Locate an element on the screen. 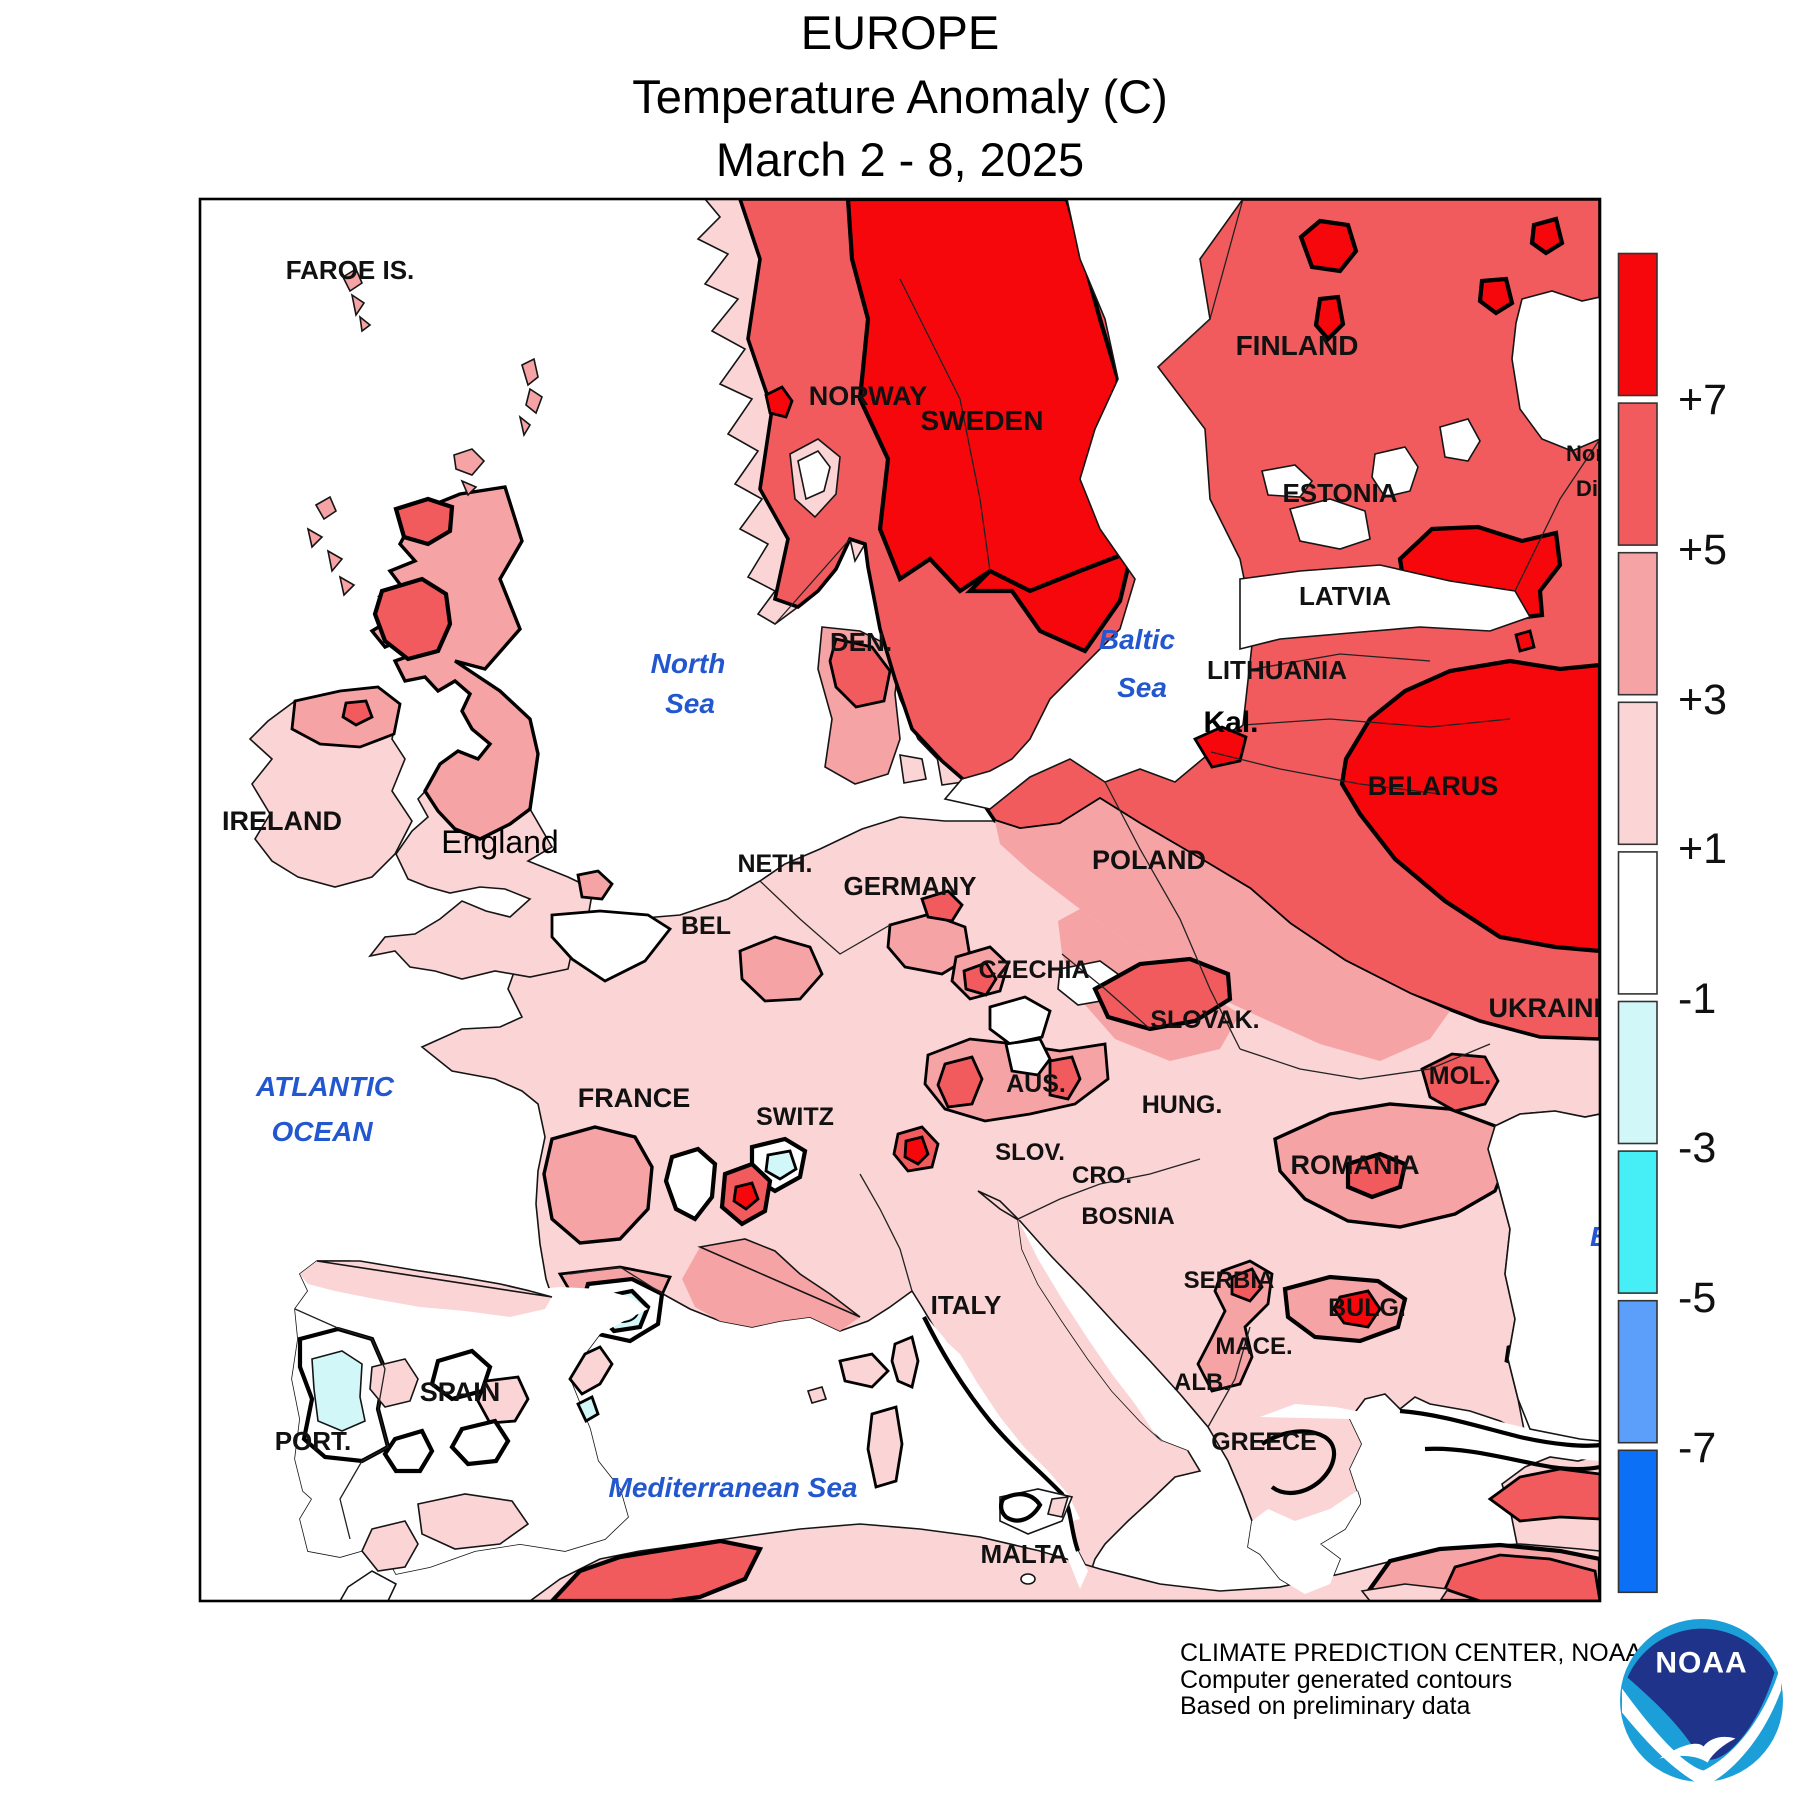 The width and height of the screenshot is (1800, 1800). svg-text: GREECE is located at coordinates (1264, 1442).